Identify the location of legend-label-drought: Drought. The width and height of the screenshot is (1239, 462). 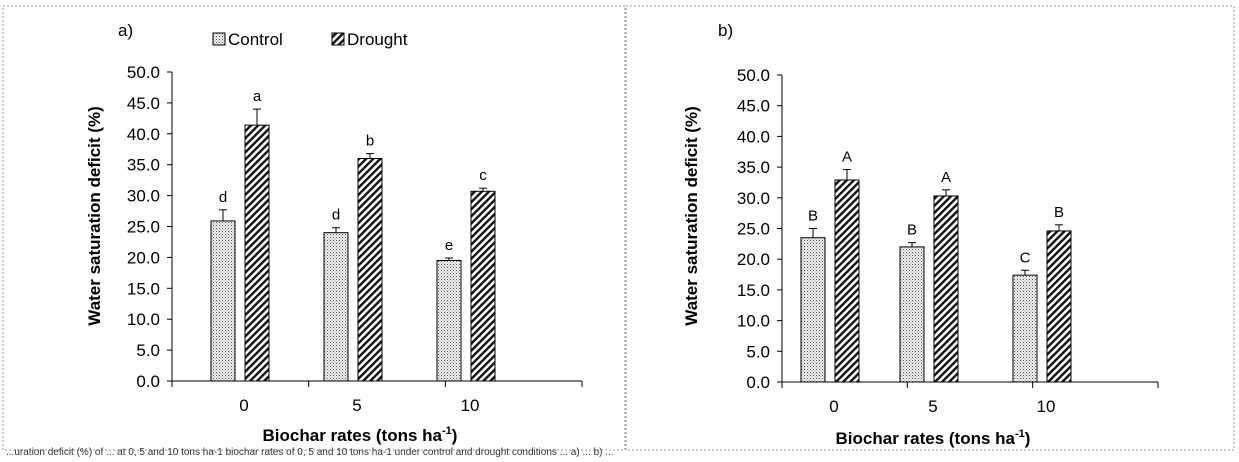
(377, 39).